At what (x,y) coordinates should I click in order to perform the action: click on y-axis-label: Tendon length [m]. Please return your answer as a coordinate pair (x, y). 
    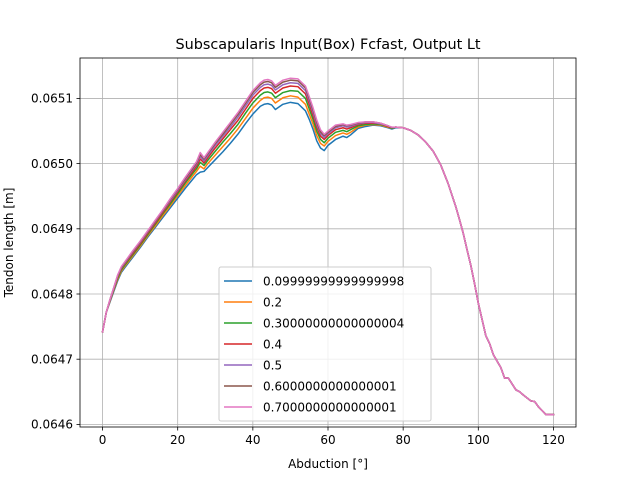
    Looking at the image, I should click on (9, 243).